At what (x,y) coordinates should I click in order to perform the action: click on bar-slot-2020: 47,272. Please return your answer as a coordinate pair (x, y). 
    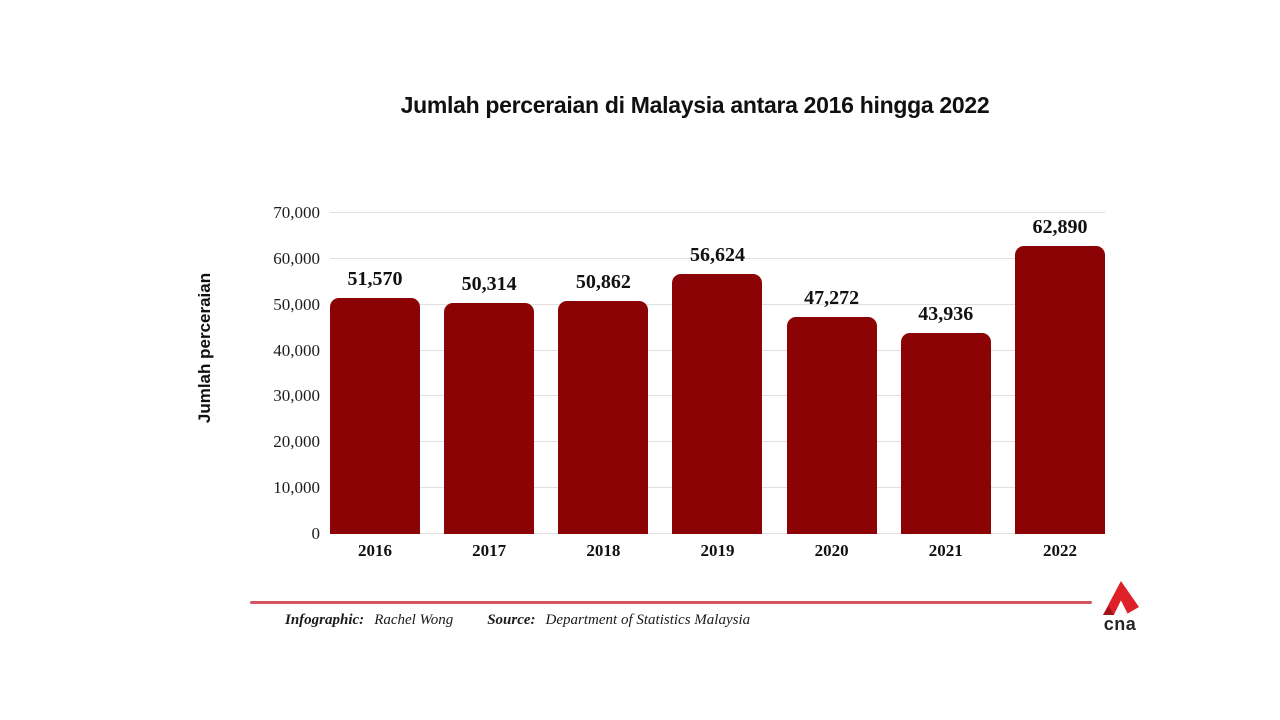
    Looking at the image, I should click on (831, 410).